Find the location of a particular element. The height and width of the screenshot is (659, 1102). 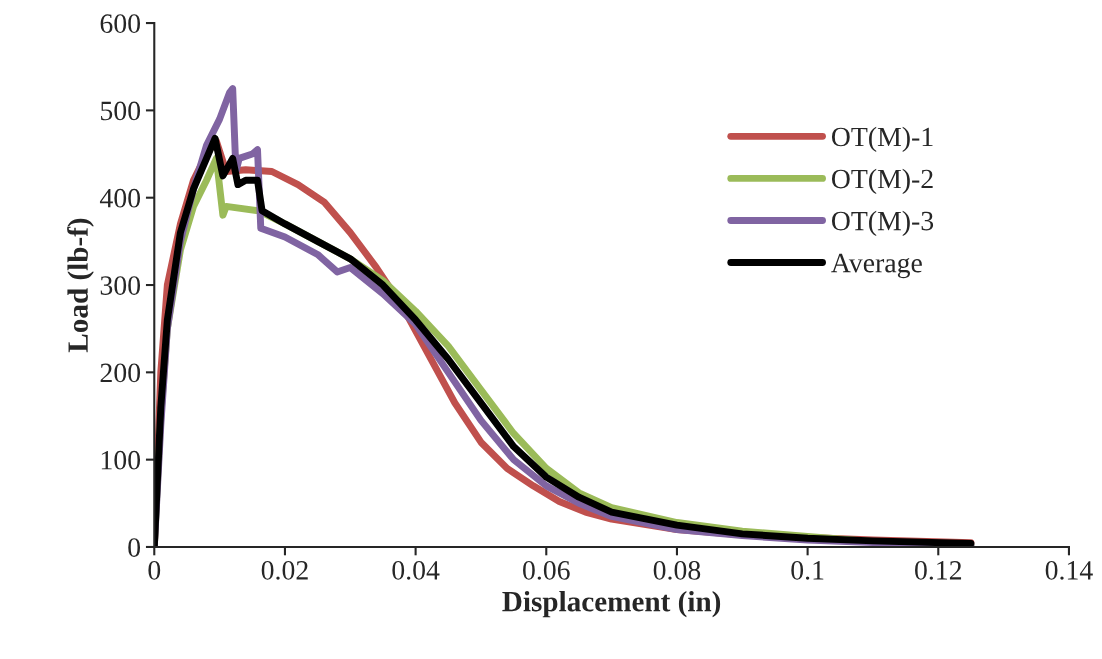

y-axis-title: Load (lb-f) is located at coordinates (80, 285).